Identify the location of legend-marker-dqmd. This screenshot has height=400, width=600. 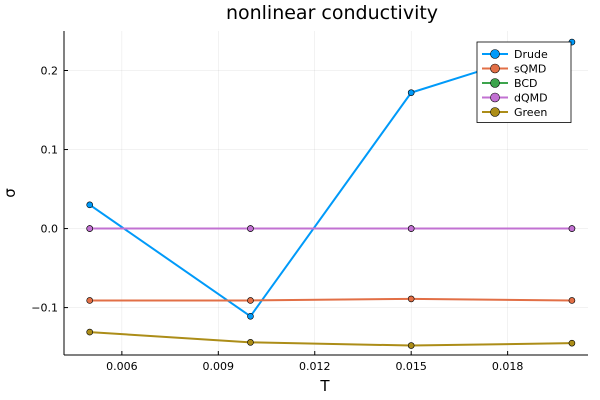
(495, 97).